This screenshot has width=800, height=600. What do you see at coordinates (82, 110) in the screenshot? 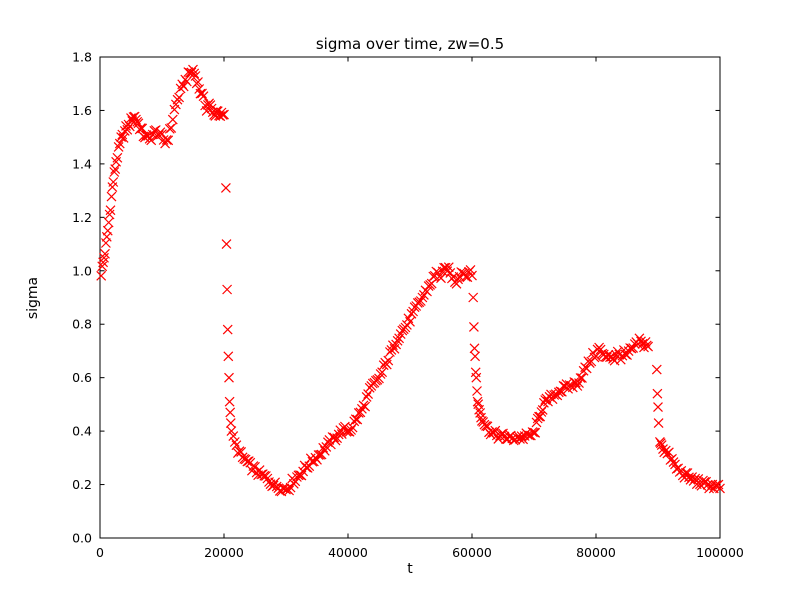
I see `y-tick-label: 1.6` at bounding box center [82, 110].